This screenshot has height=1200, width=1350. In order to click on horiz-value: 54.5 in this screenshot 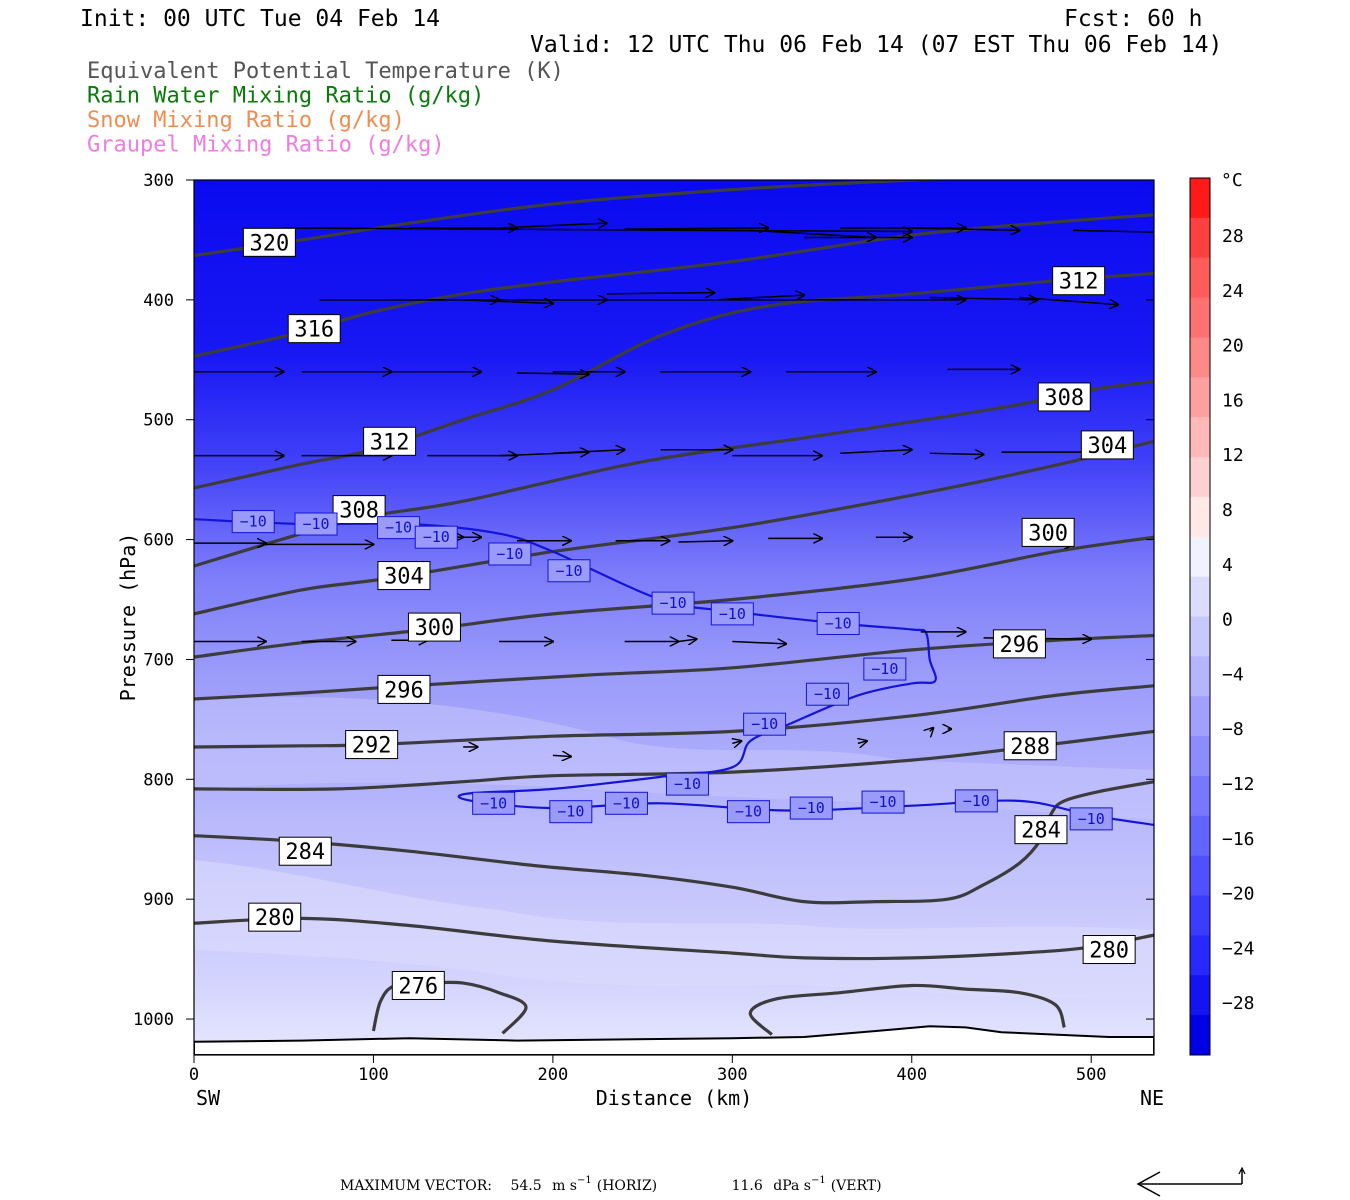, I will do `click(525, 1186)`.